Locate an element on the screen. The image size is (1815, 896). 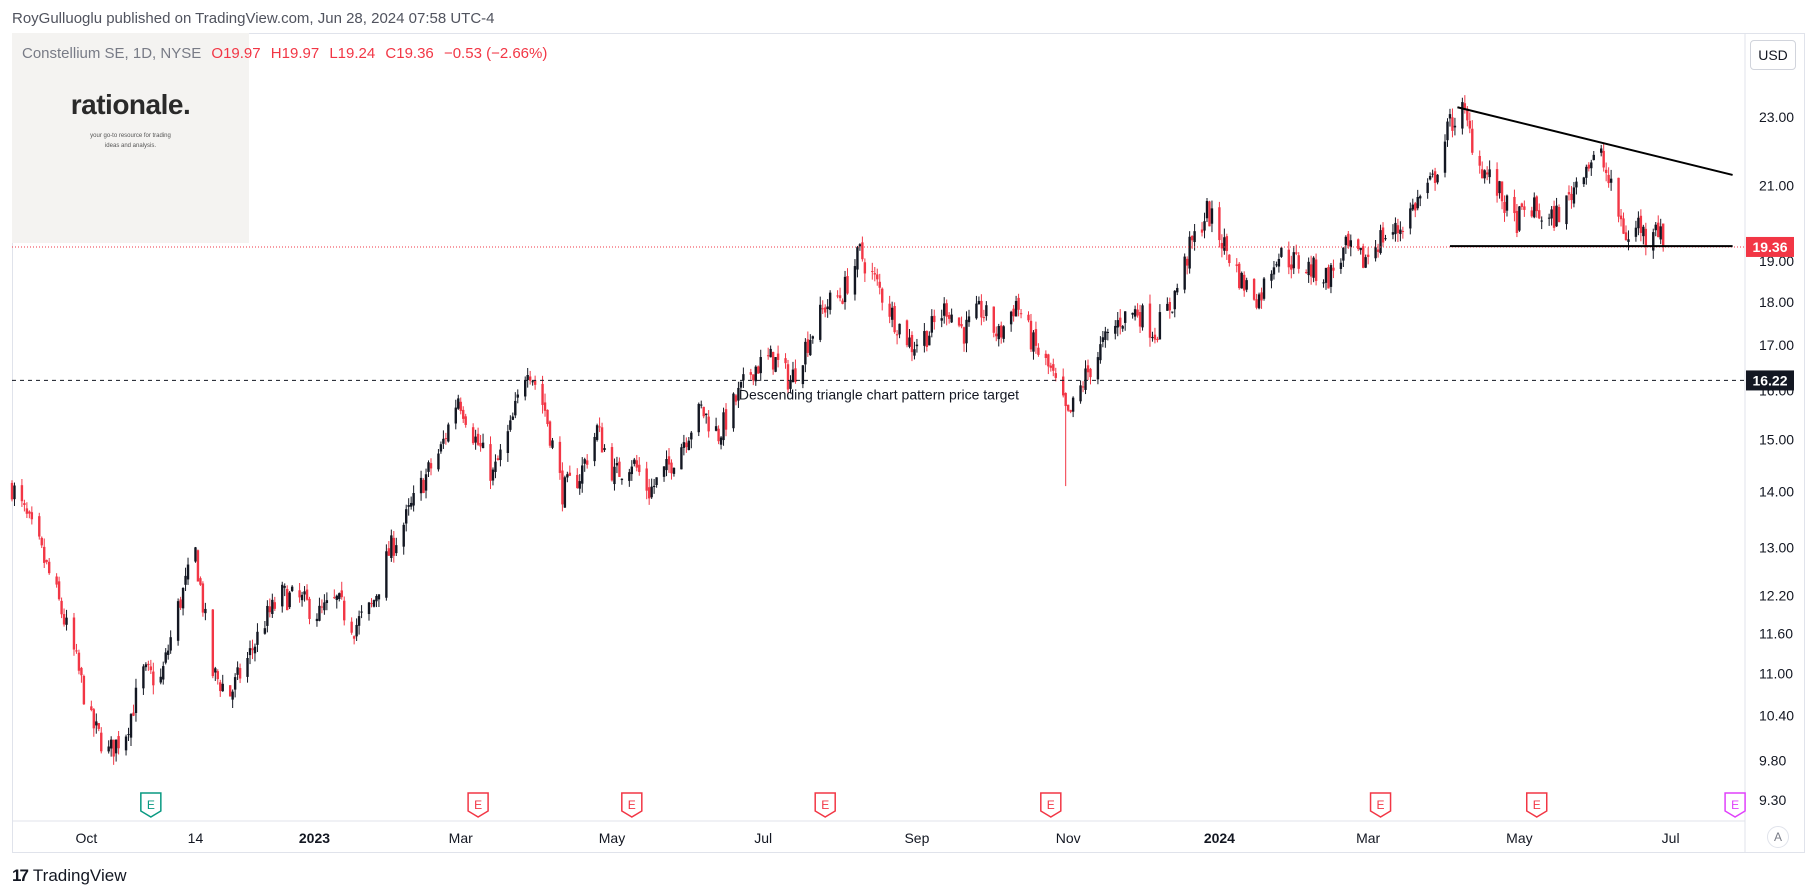
footer-brand: 17 TradingView is located at coordinates (69, 876).